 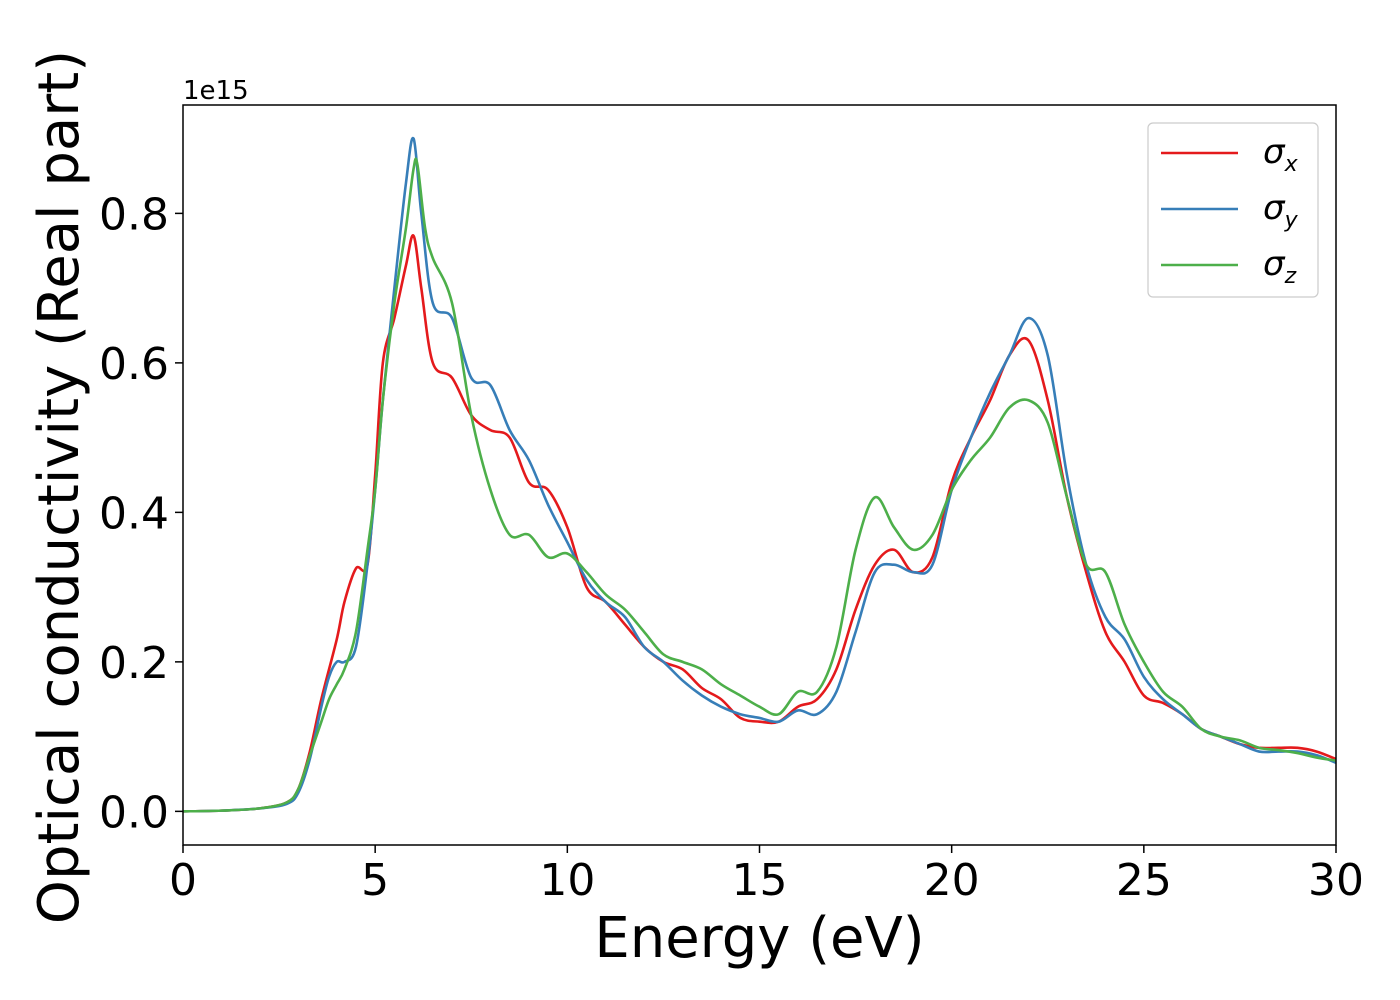 I want to click on x-axis-ticks: 0 5 10 15 20 25 30, so click(x=766, y=875).